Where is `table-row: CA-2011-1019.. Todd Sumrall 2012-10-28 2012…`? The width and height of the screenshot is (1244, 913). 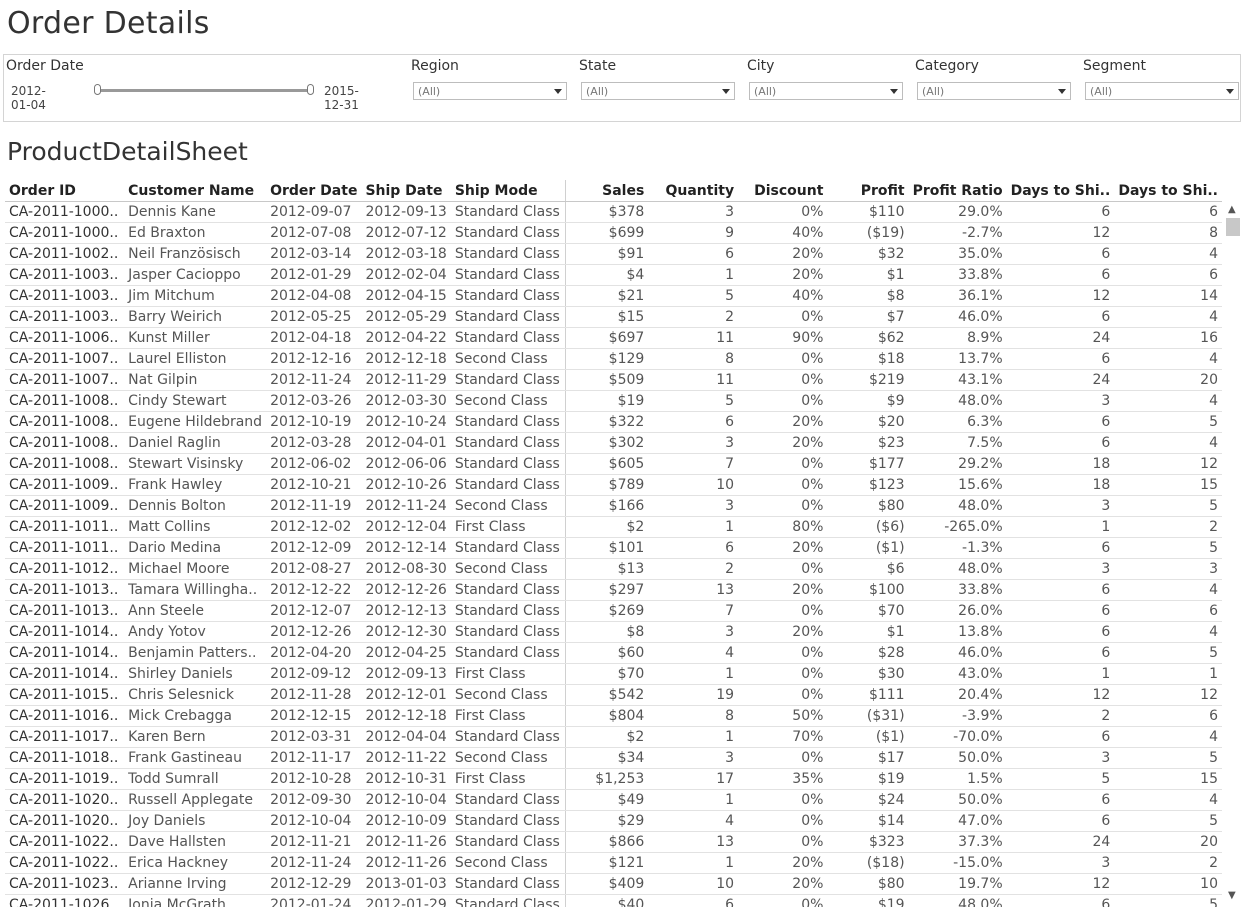
table-row: CA-2011-1019.. Todd Sumrall 2012-10-28 2012… is located at coordinates (613, 779).